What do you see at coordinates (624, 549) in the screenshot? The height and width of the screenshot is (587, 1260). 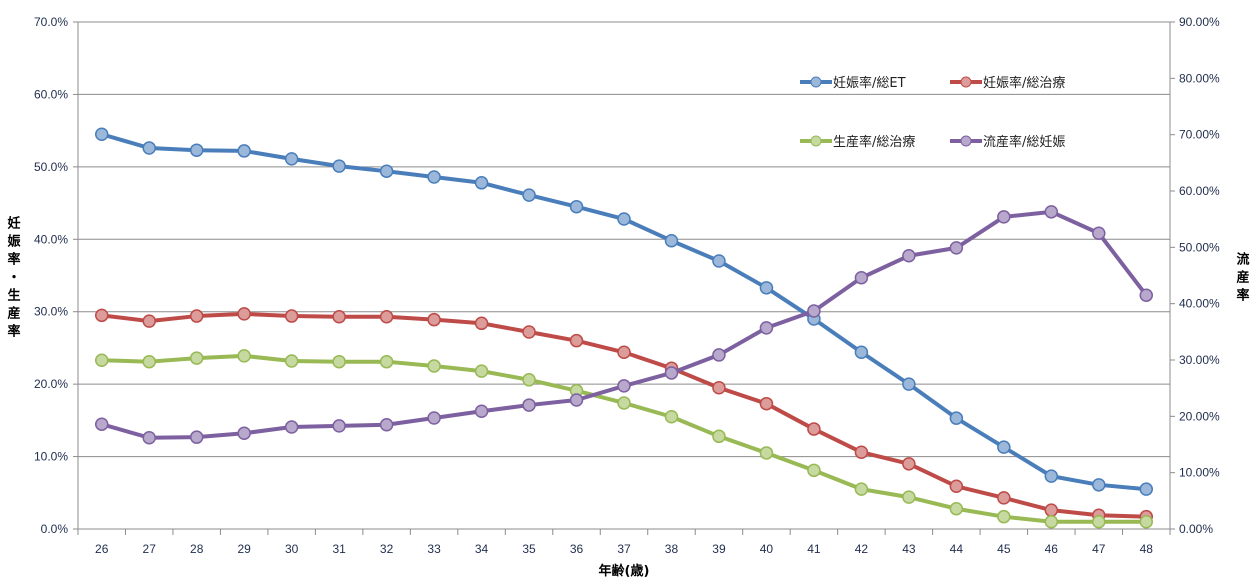 I see `x-tick-label: 37` at bounding box center [624, 549].